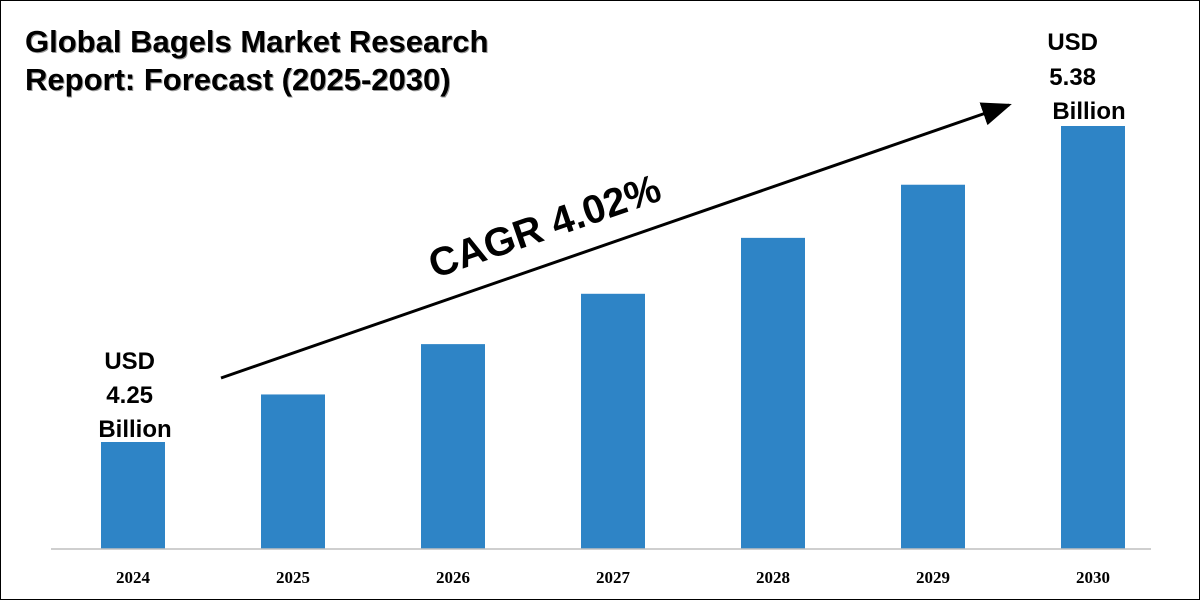  I want to click on end-value-label: USD 5.38 Billion, so click(1086, 77).